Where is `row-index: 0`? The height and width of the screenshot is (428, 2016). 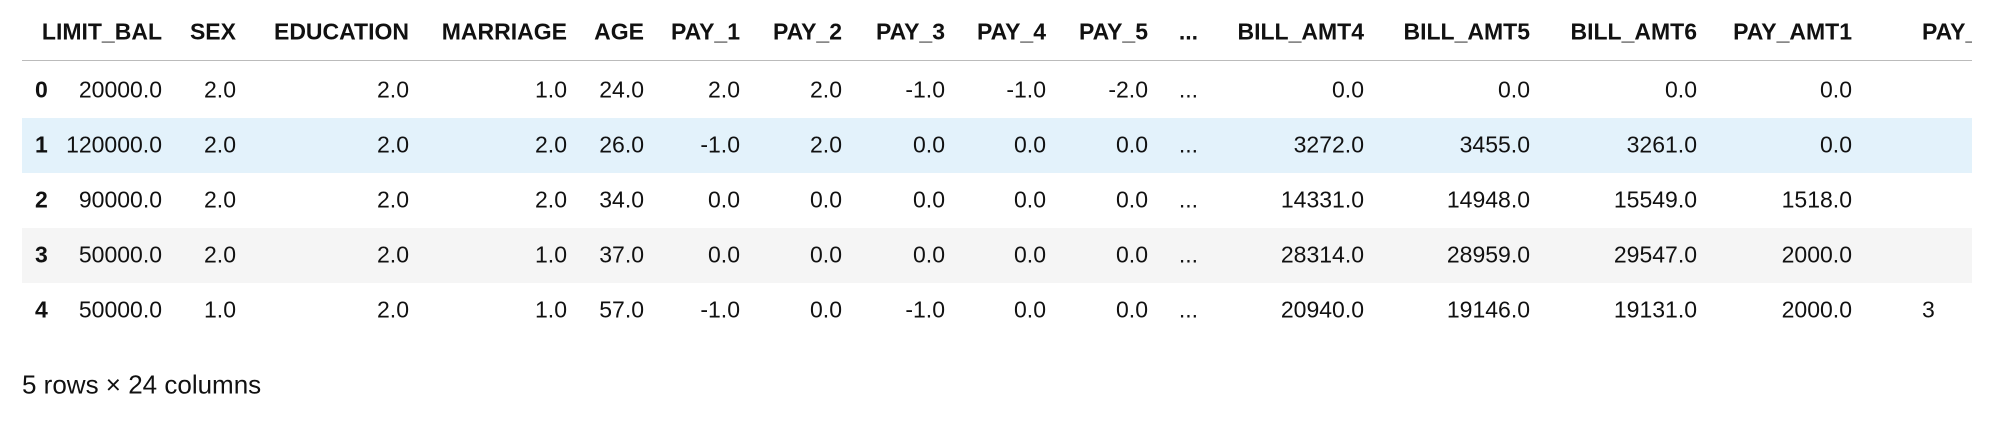 row-index: 0 is located at coordinates (41, 89).